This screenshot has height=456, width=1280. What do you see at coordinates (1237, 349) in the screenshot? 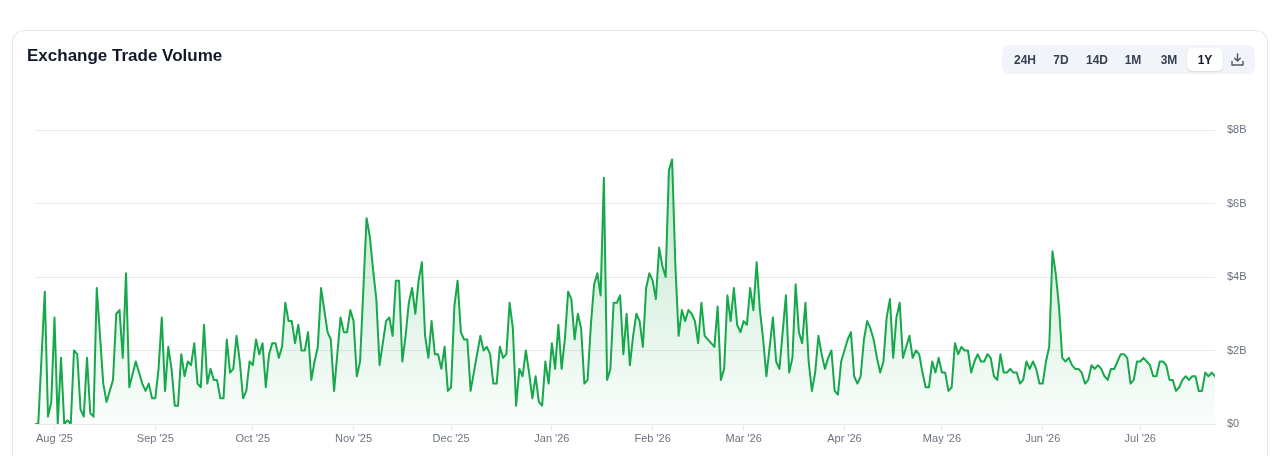
I see `y-tick-label: $2B` at bounding box center [1237, 349].